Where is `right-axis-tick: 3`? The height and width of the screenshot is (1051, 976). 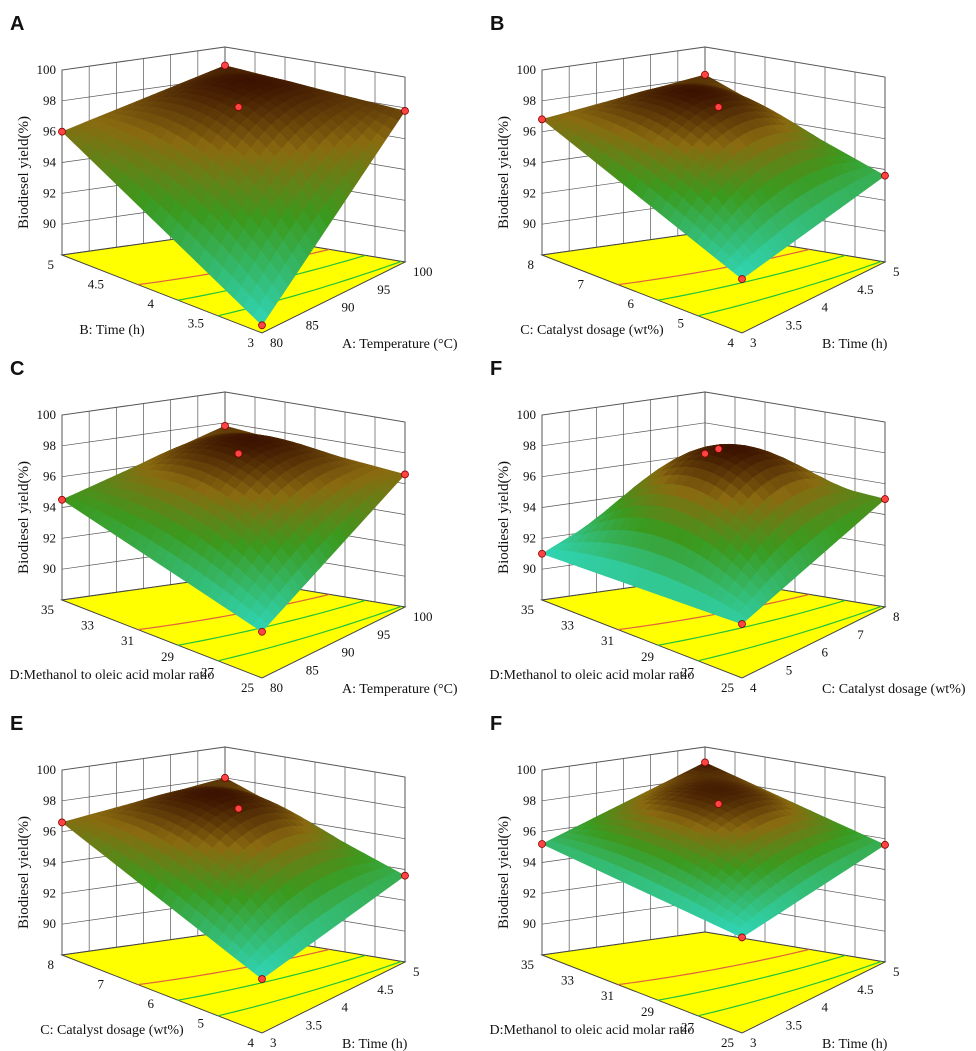 right-axis-tick: 3 is located at coordinates (753, 1042).